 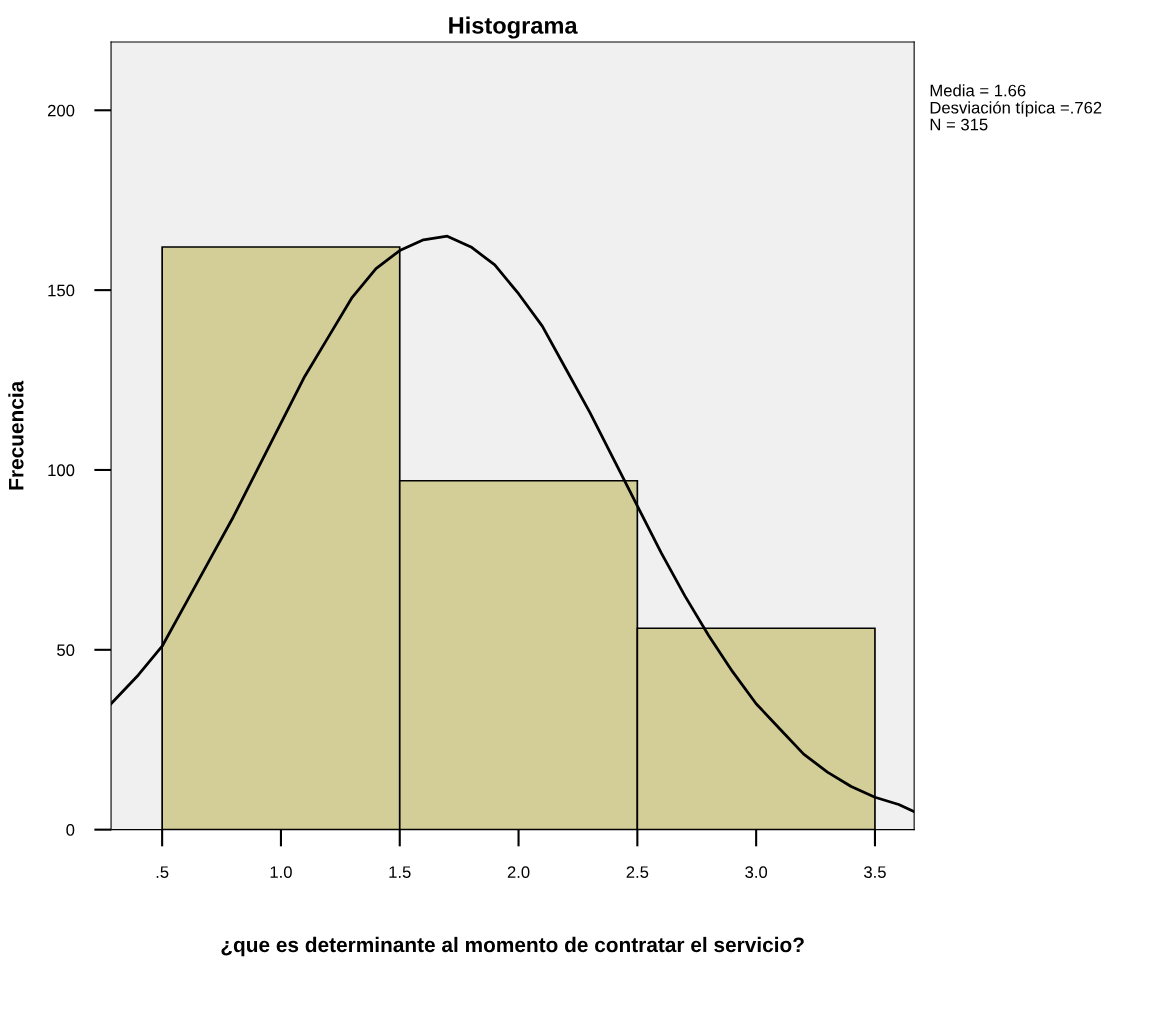 What do you see at coordinates (756, 872) in the screenshot?
I see `x-tick-label: 3.0` at bounding box center [756, 872].